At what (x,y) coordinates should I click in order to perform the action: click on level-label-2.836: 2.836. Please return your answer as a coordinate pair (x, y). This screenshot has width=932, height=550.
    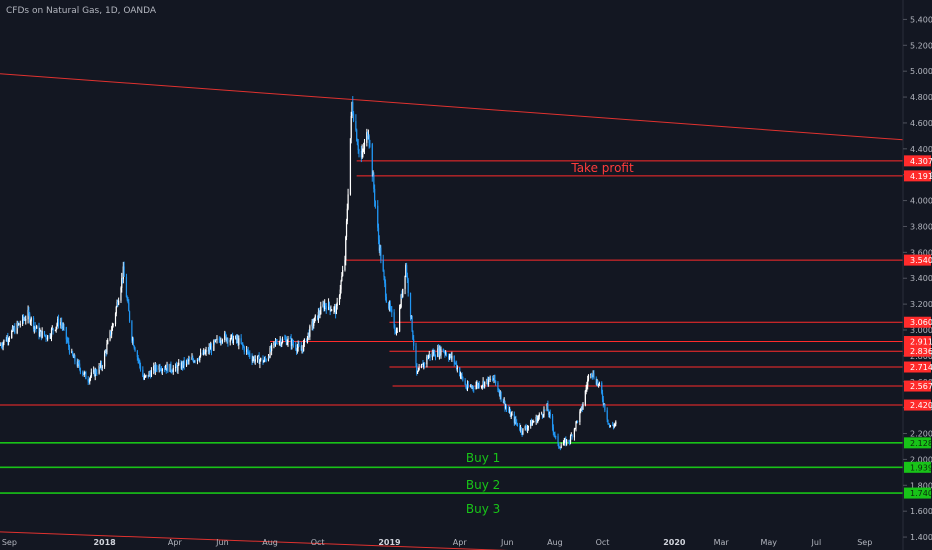
    Looking at the image, I should click on (921, 351).